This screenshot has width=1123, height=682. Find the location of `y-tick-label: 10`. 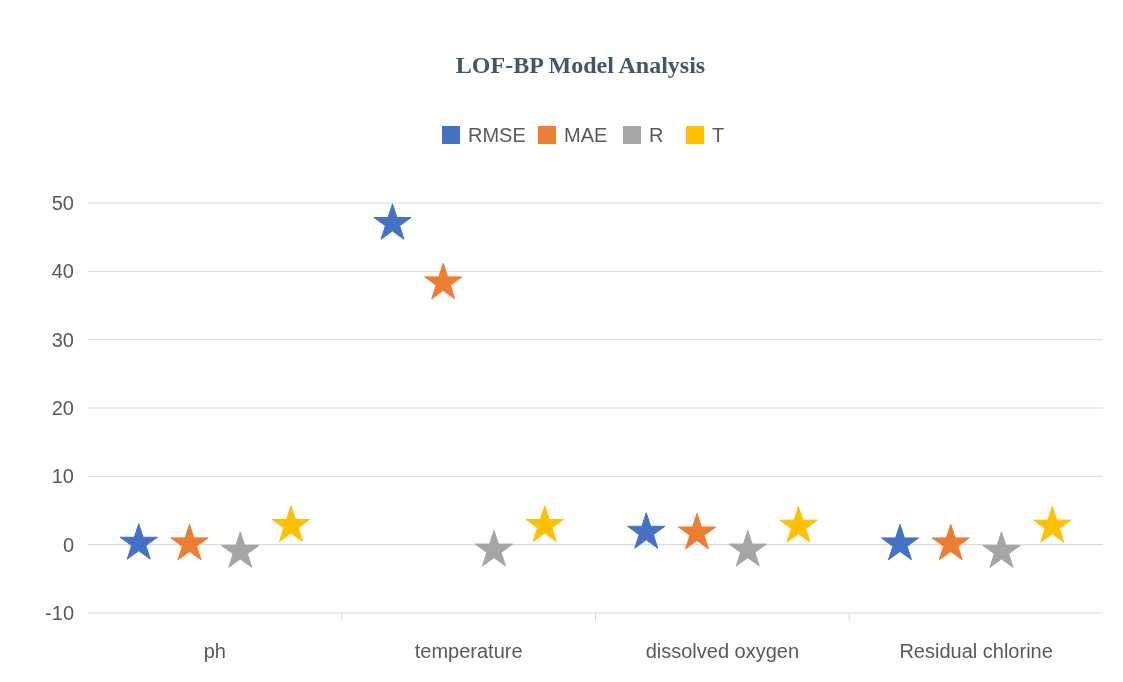

y-tick-label: 10 is located at coordinates (62, 476).